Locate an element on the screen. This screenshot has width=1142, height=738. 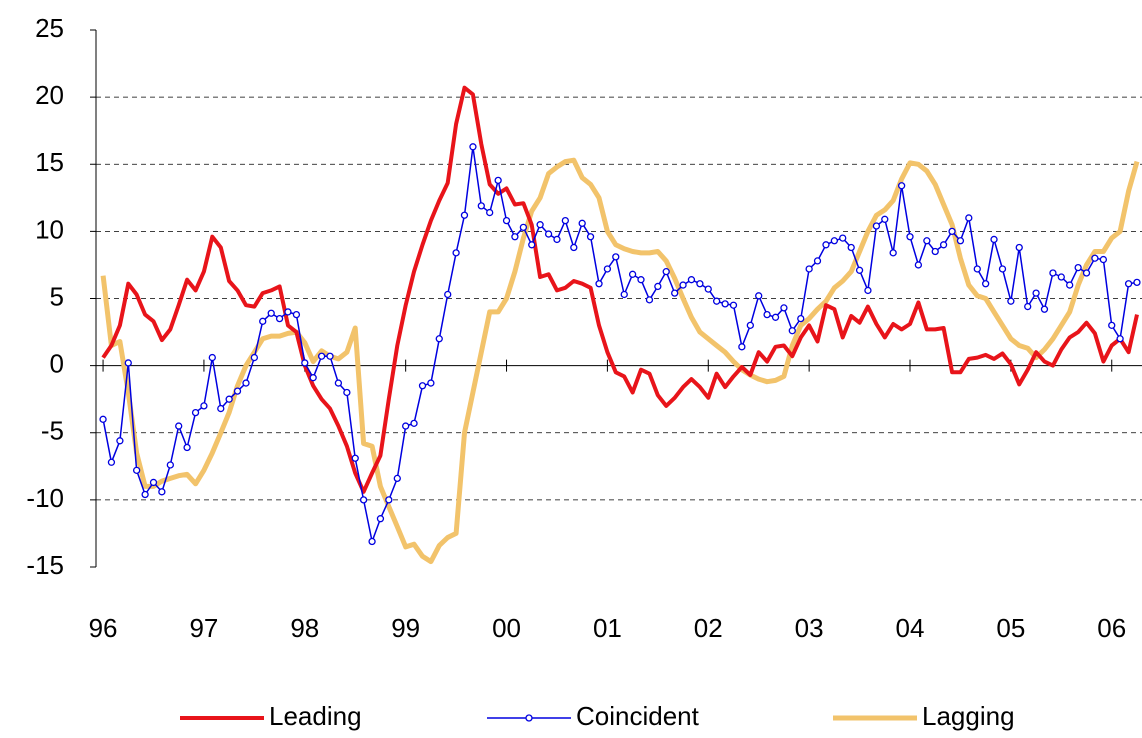
x-tick-label: 97 is located at coordinates (203, 628).